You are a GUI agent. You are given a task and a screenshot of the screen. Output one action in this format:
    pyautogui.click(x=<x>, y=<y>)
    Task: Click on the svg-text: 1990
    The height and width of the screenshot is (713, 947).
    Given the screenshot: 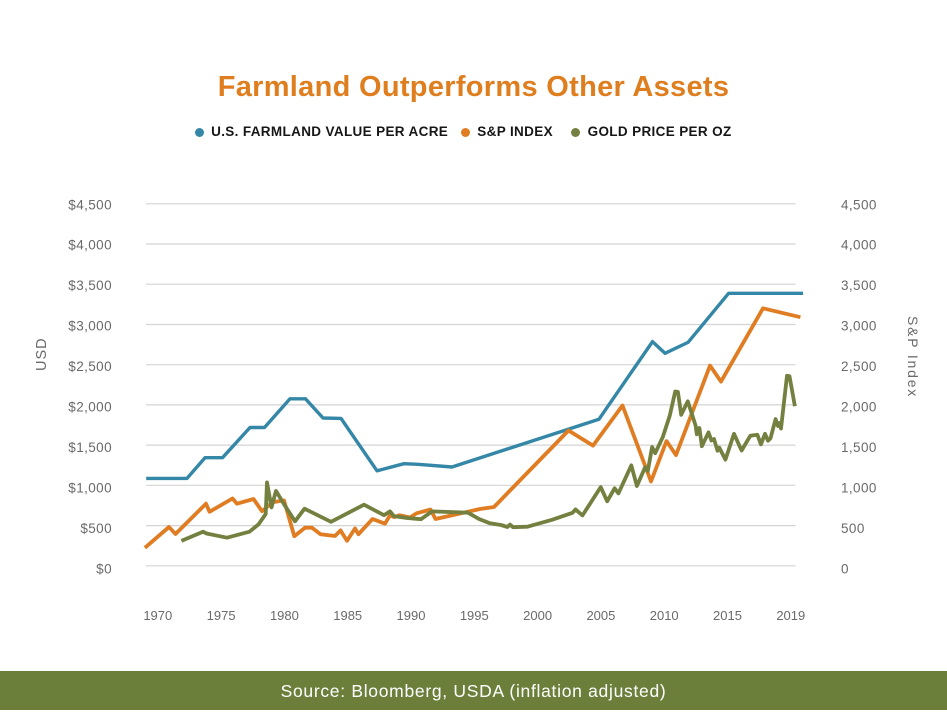 What is the action you would take?
    pyautogui.click(x=411, y=615)
    